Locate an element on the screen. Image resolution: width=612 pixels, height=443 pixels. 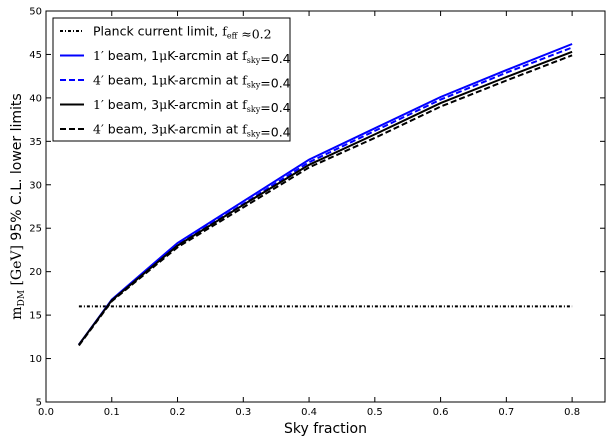
legend-label-2: 1′ beam, 1μK-arcmin at fsky=0.4 is located at coordinates (192, 57).